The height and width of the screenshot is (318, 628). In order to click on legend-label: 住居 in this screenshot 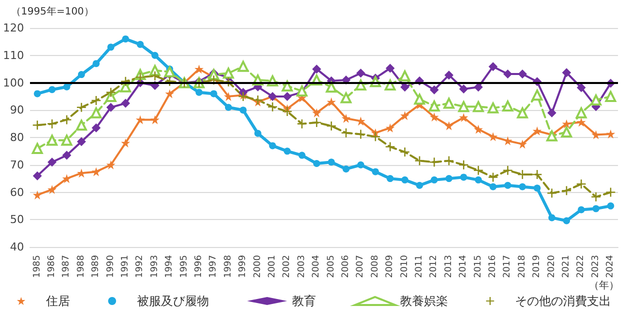, I will do `click(57, 301)`.